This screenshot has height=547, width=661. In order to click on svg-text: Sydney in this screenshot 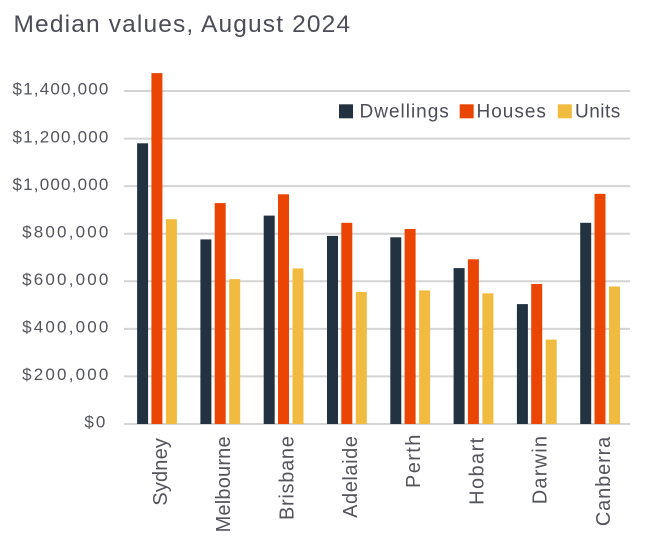, I will do `click(161, 472)`.